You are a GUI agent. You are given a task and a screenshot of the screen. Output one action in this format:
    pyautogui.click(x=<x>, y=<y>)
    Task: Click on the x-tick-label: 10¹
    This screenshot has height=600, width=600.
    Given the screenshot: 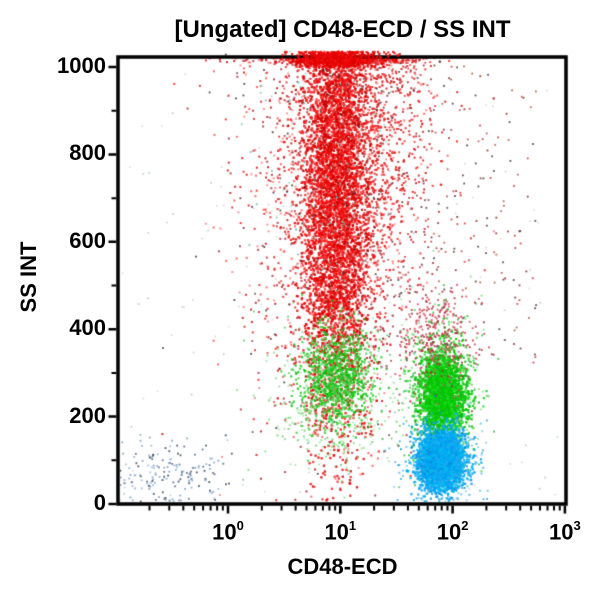 What is the action you would take?
    pyautogui.click(x=340, y=531)
    